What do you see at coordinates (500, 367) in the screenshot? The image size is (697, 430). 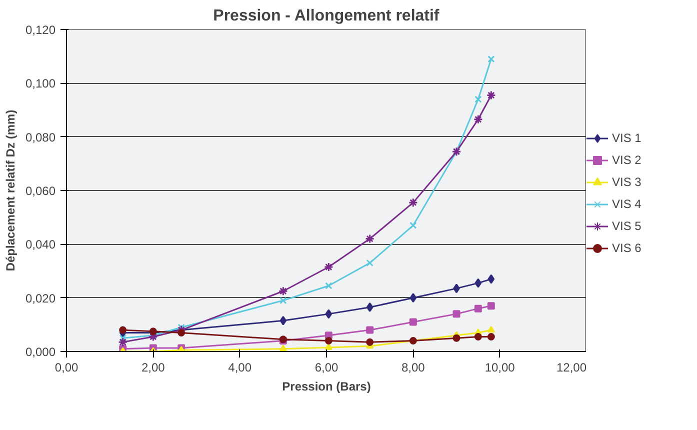 I see `x-tick-label: 10,00` at bounding box center [500, 367].